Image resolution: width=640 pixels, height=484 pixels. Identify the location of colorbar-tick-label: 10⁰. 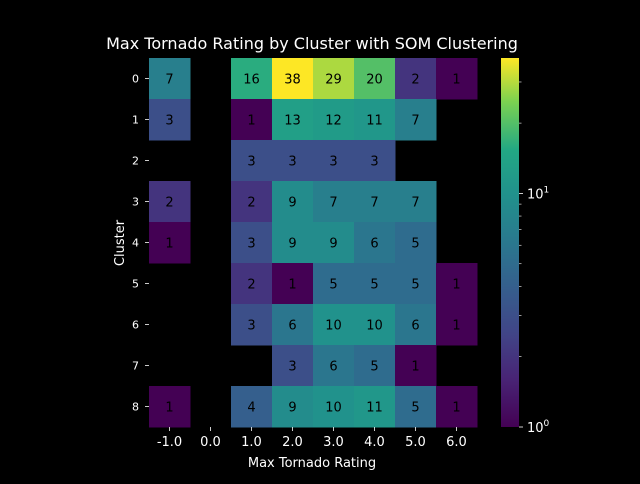
(538, 427).